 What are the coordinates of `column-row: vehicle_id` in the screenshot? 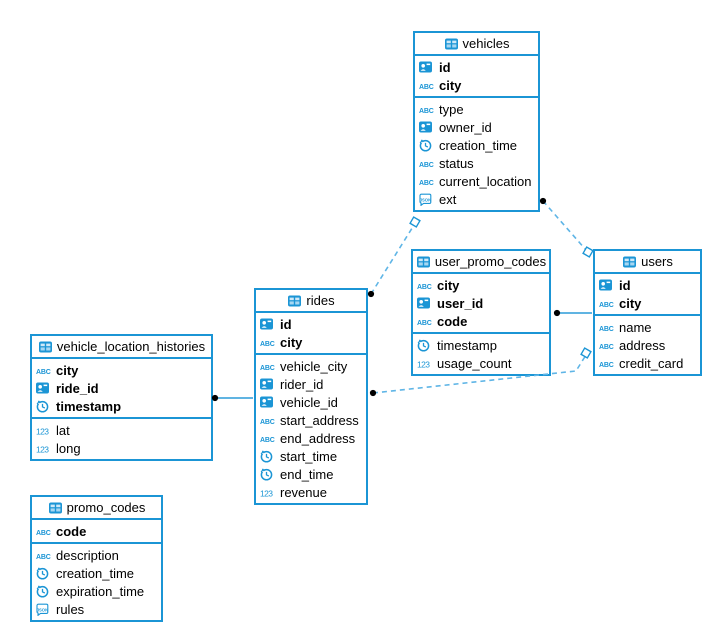 It's located at (311, 402).